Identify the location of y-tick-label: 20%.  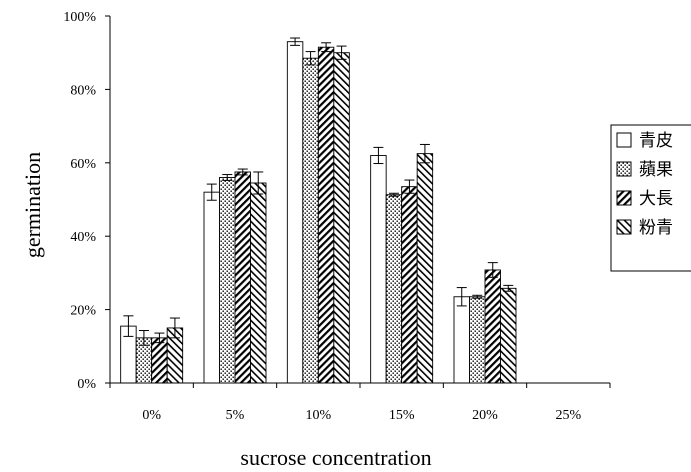
(83, 311).